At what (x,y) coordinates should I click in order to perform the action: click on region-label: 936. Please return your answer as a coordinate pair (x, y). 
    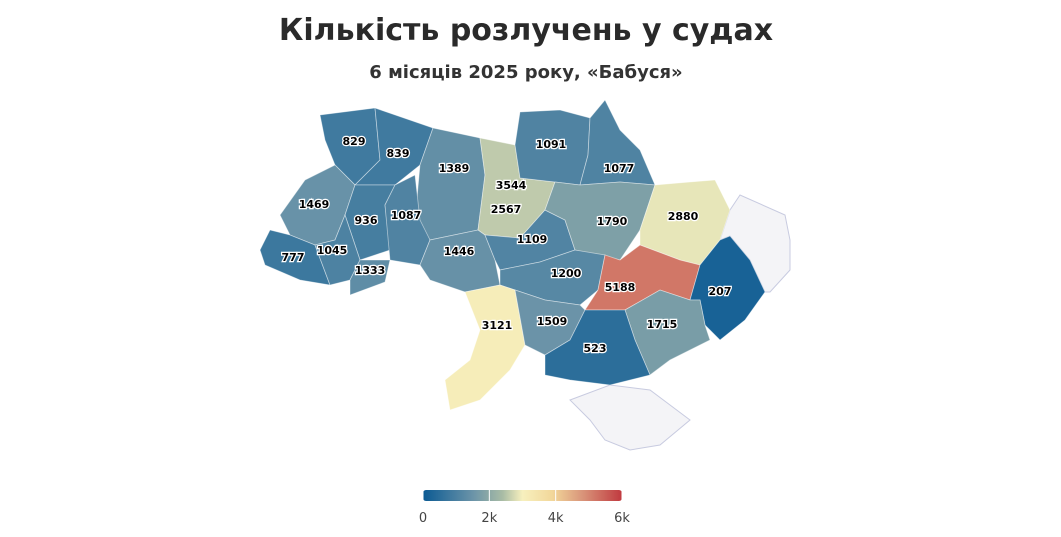
    Looking at the image, I should click on (366, 220).